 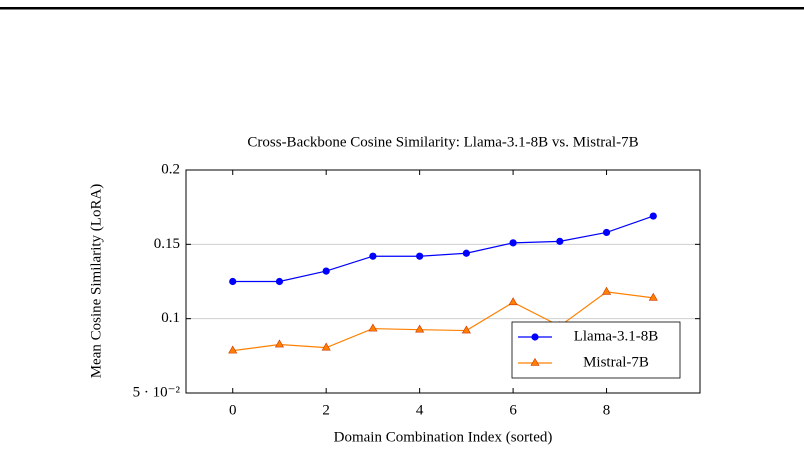 I want to click on x-tick-label: 2, so click(x=326, y=410).